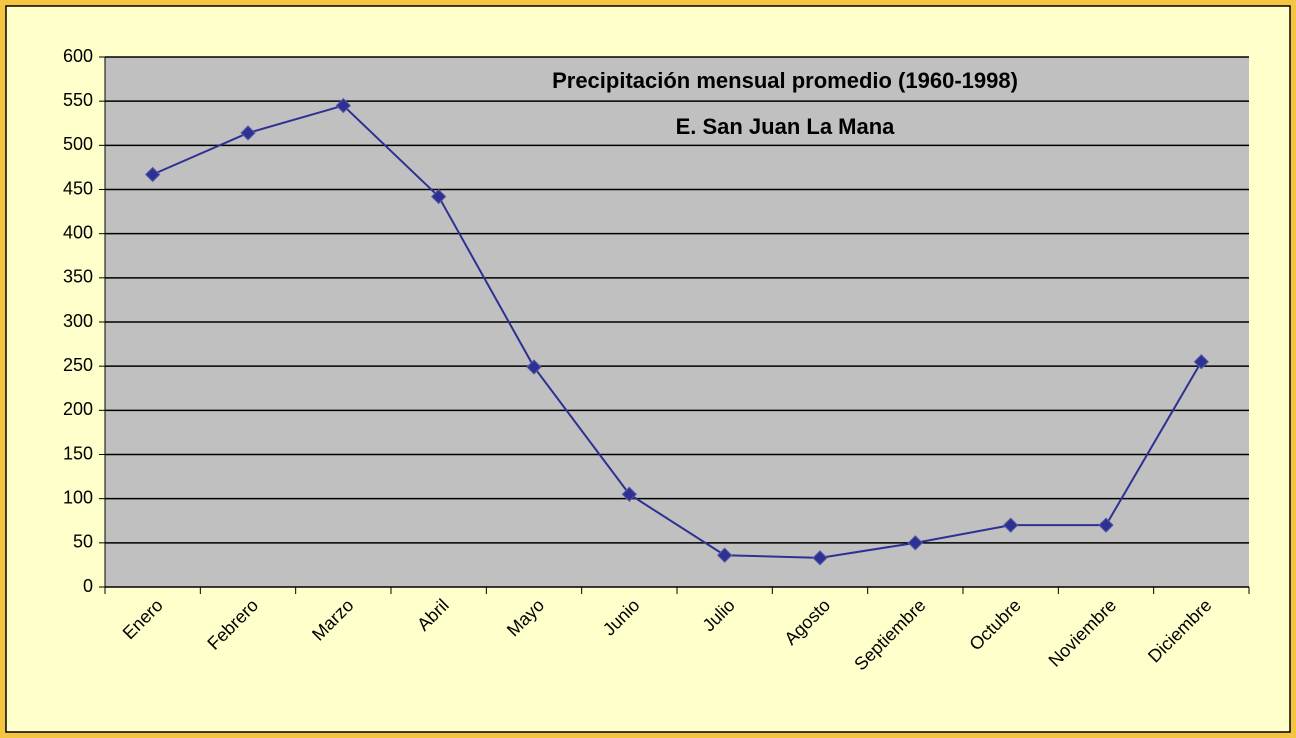 Image resolution: width=1296 pixels, height=738 pixels. What do you see at coordinates (78, 321) in the screenshot?
I see `y-tick-label: 300` at bounding box center [78, 321].